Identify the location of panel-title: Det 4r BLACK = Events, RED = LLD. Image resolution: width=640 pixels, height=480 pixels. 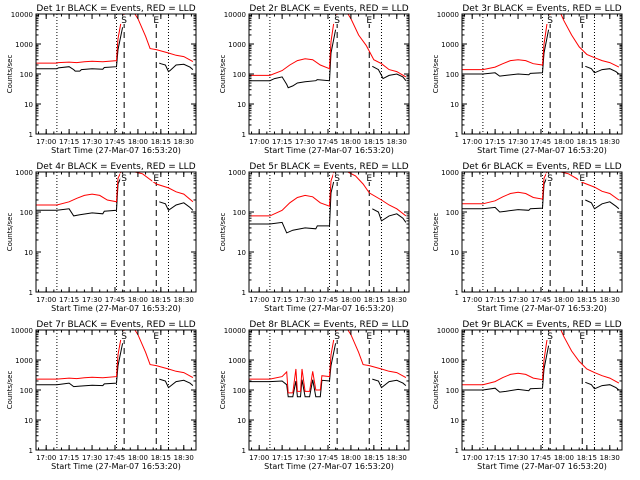
(115, 167).